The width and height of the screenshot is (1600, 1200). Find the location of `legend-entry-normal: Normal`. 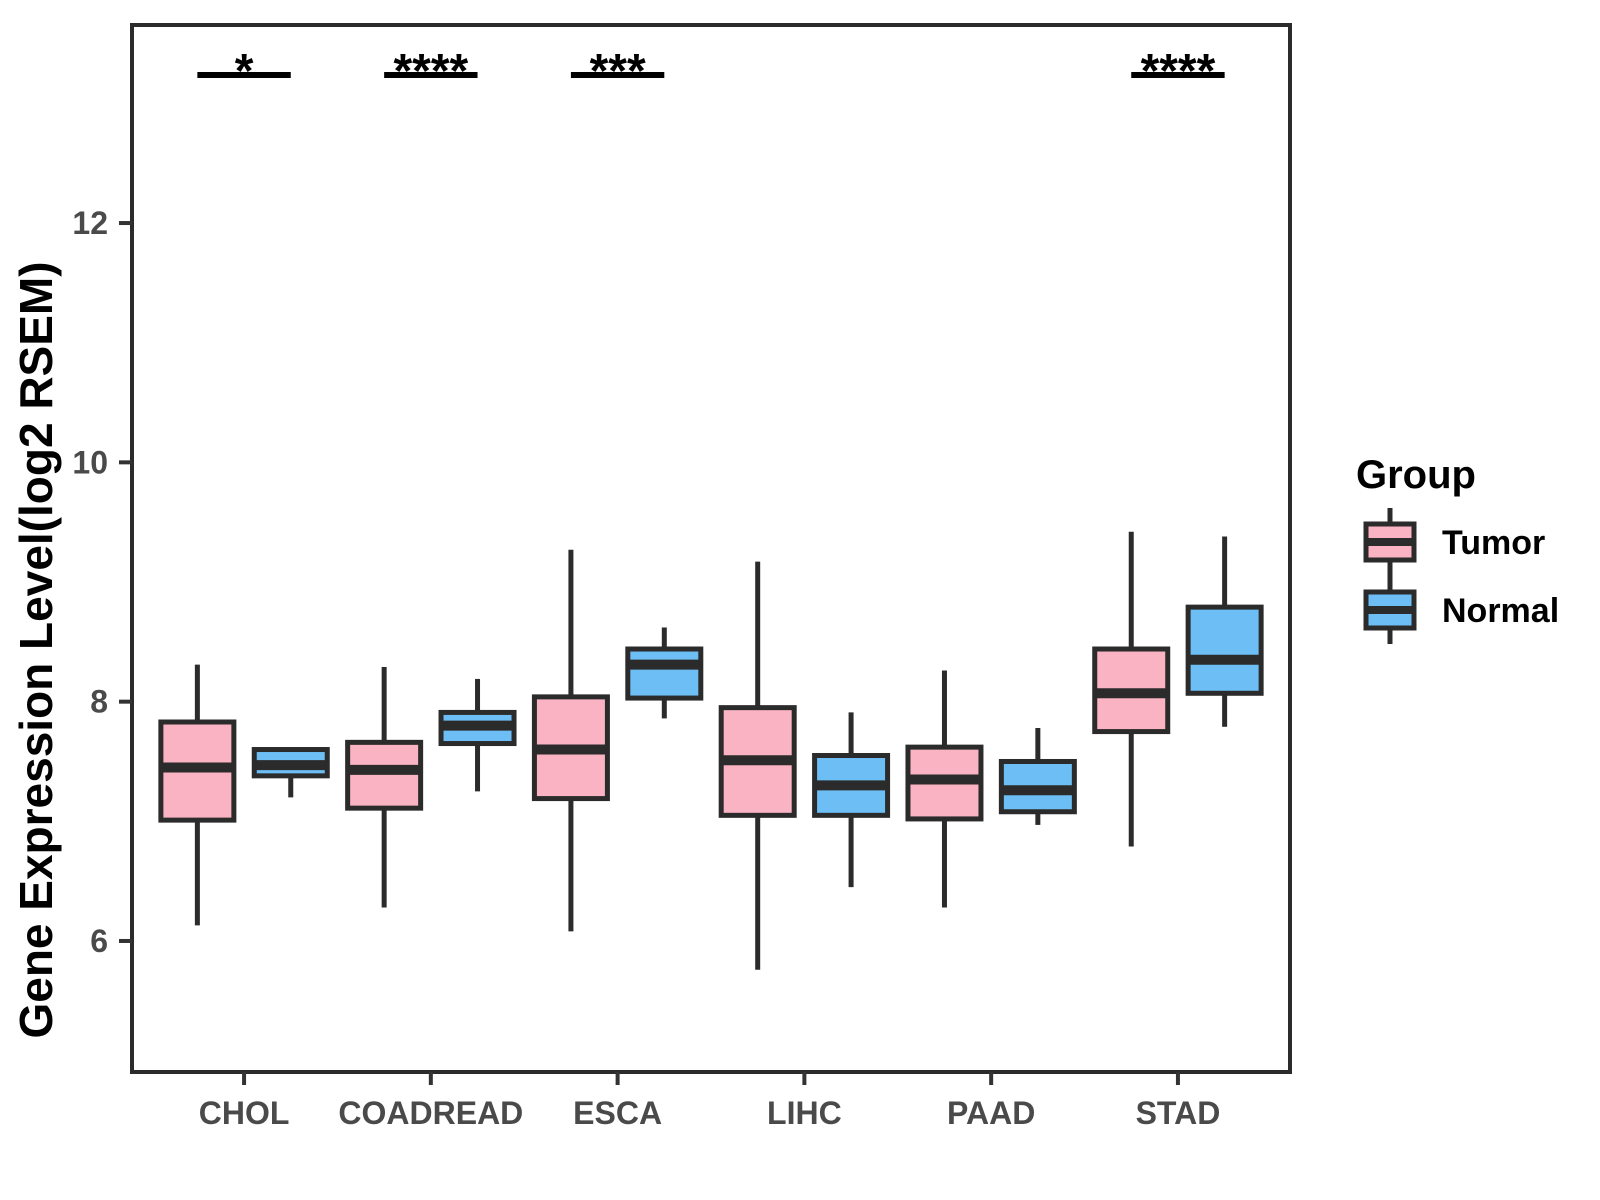

legend-entry-normal: Normal is located at coordinates (1461, 610).